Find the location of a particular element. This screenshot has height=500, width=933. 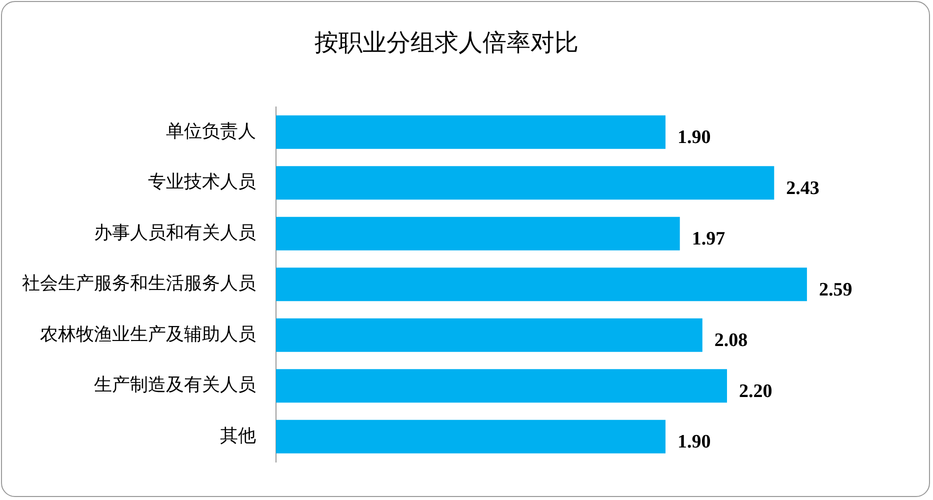

chart-title: 按职业分组求人倍率对比 is located at coordinates (446, 43).